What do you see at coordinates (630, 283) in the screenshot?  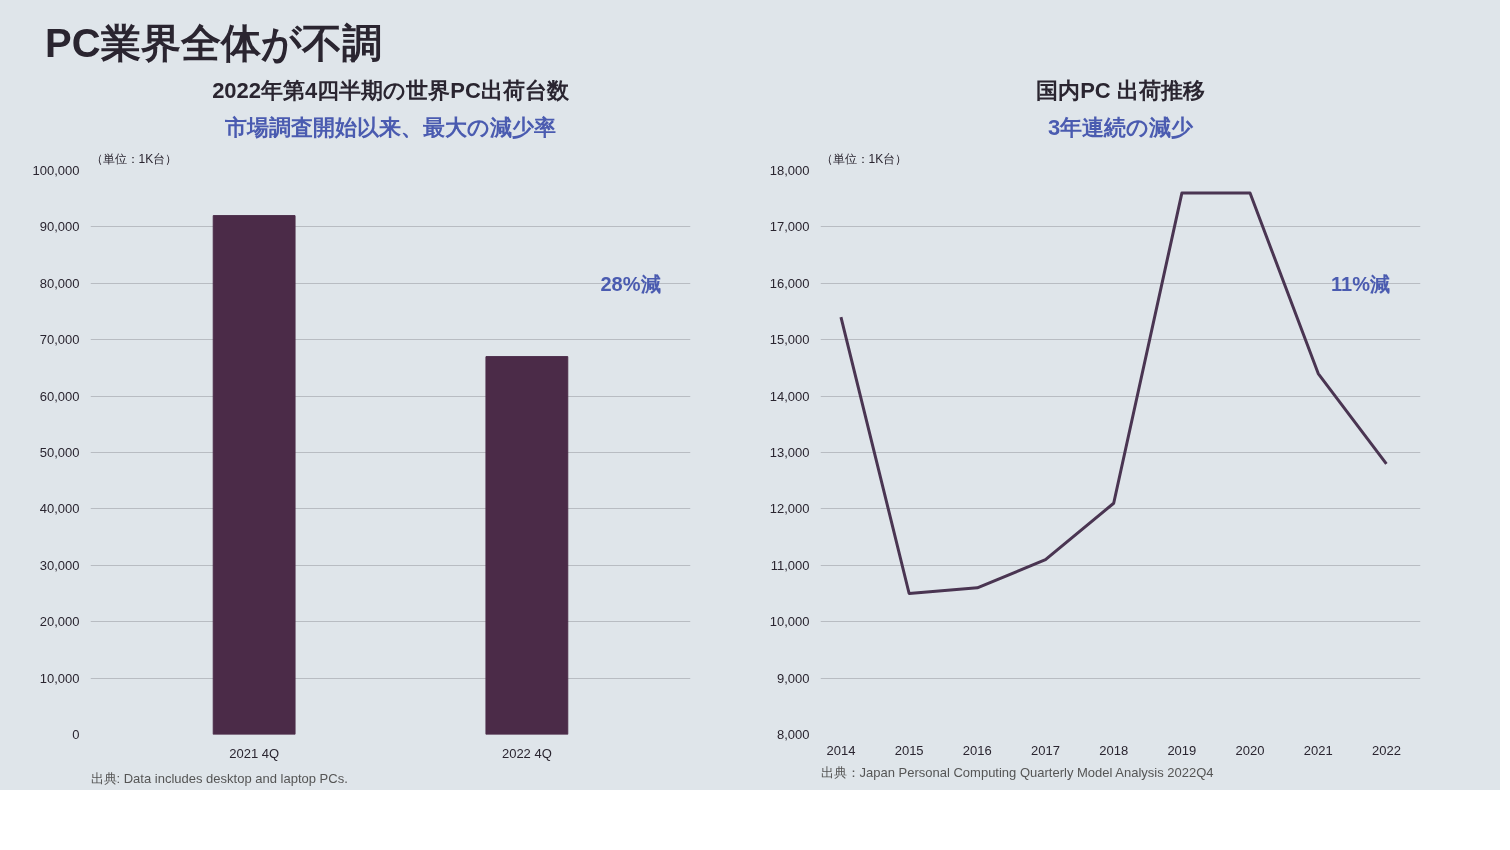 I see `annotation: 28%減` at bounding box center [630, 283].